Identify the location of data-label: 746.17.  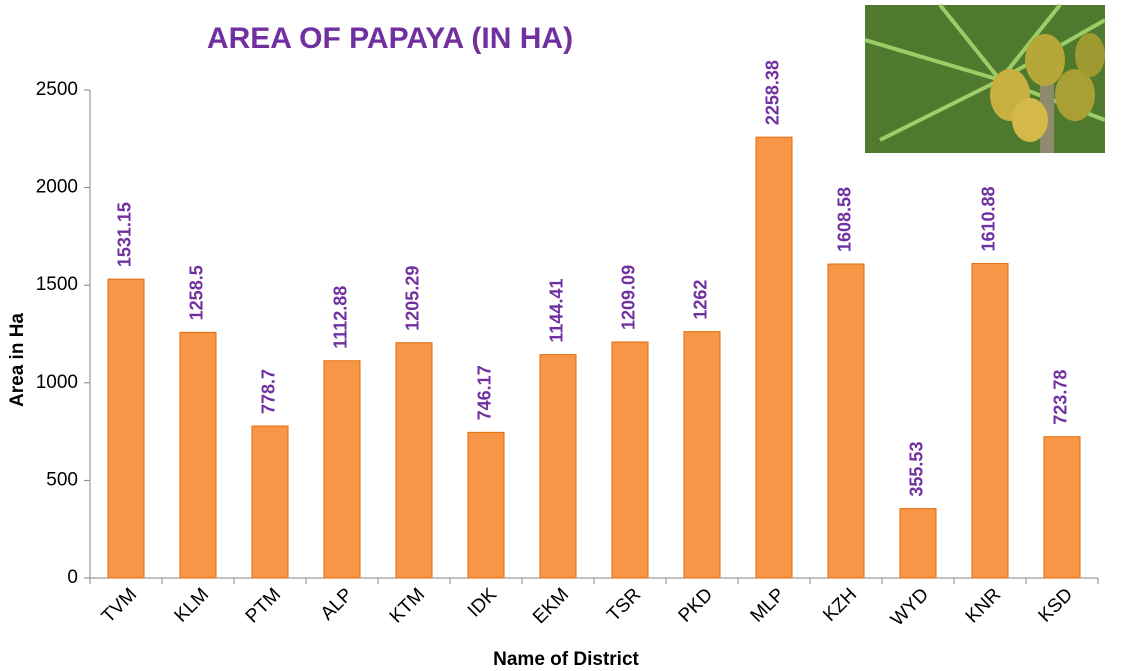
(485, 392).